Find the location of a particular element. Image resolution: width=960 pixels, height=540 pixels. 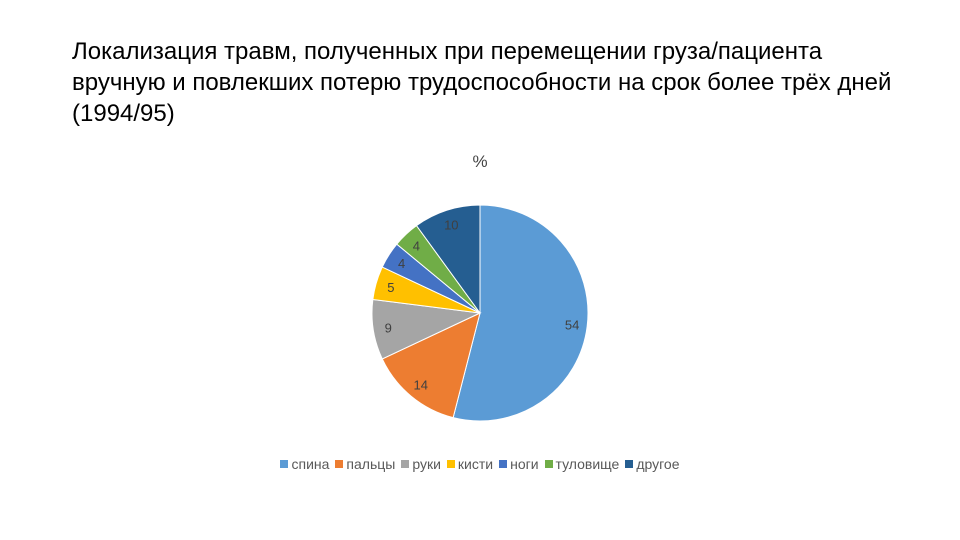

legend-label-3: кисти is located at coordinates (475, 464).